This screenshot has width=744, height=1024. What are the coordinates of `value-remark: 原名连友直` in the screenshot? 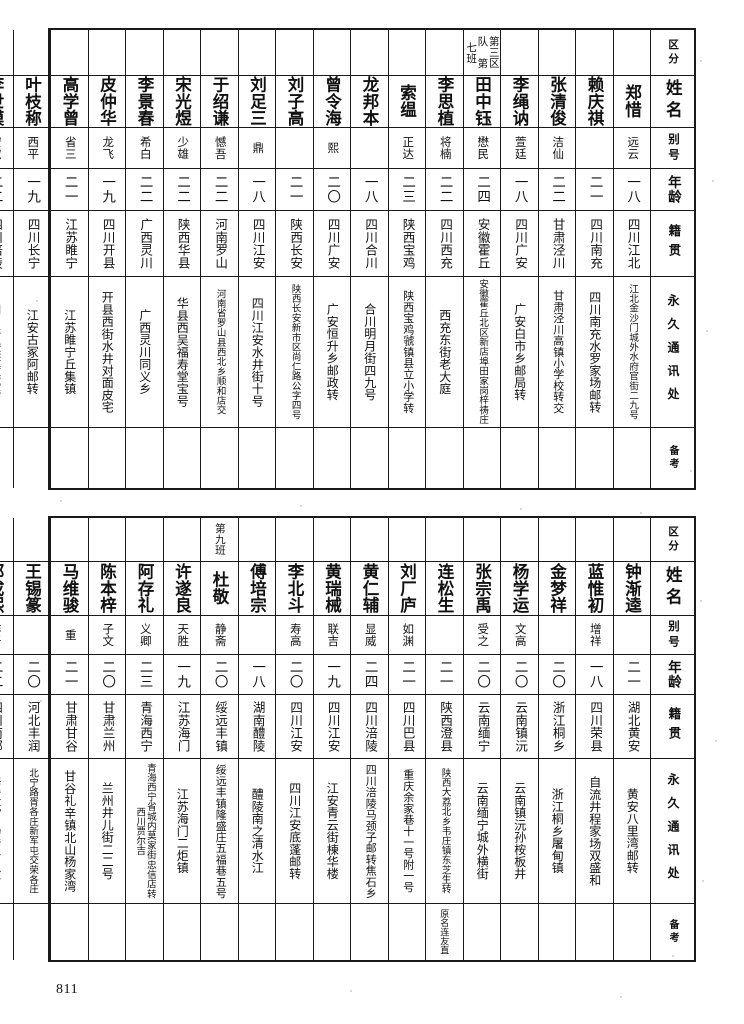 It's located at (444, 932).